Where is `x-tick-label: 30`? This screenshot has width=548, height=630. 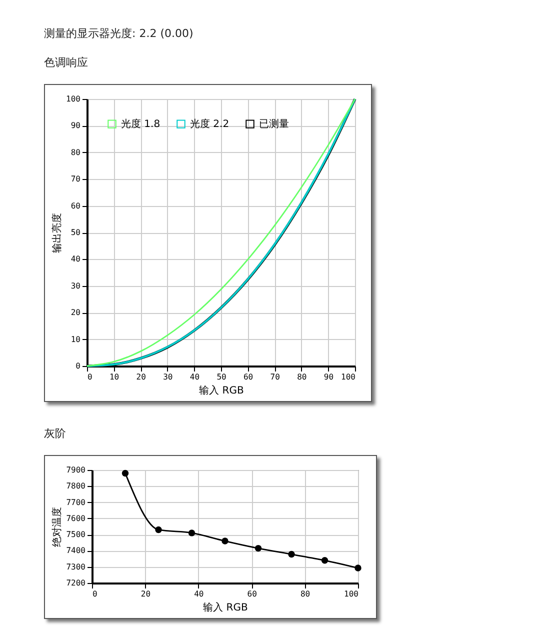
x-tick-label: 30 is located at coordinates (168, 377).